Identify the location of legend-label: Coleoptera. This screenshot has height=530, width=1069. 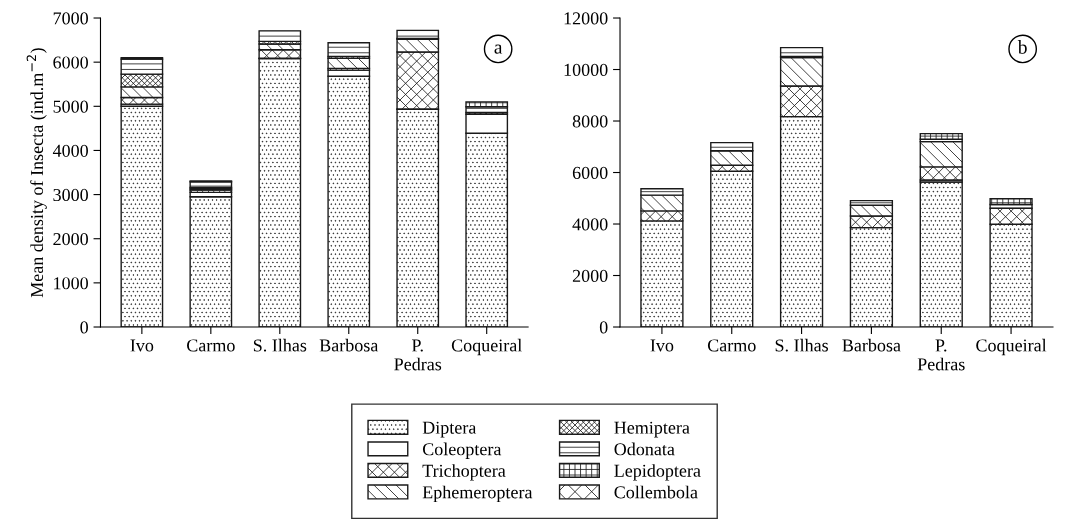
(462, 450).